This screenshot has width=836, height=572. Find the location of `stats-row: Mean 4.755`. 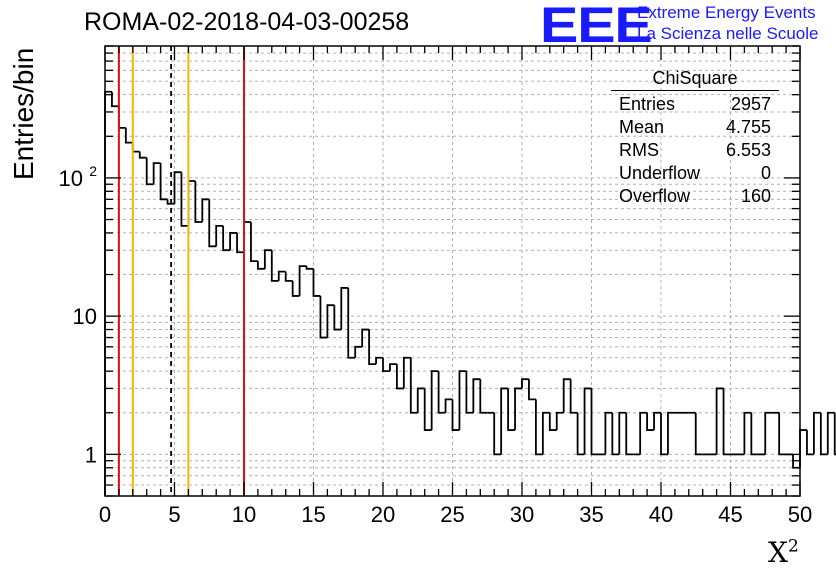

stats-row: Mean 4.755 is located at coordinates (695, 127).